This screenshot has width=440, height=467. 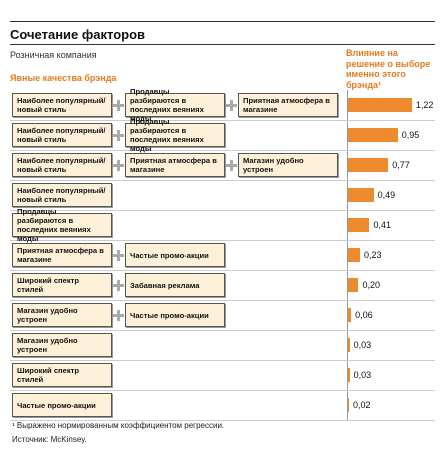 I want to click on source: Источник: McKinsey., so click(x=49, y=439).